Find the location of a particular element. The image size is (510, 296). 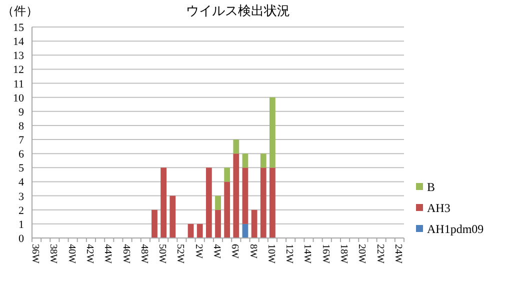

x-tick-label: 22W is located at coordinates (380, 254).